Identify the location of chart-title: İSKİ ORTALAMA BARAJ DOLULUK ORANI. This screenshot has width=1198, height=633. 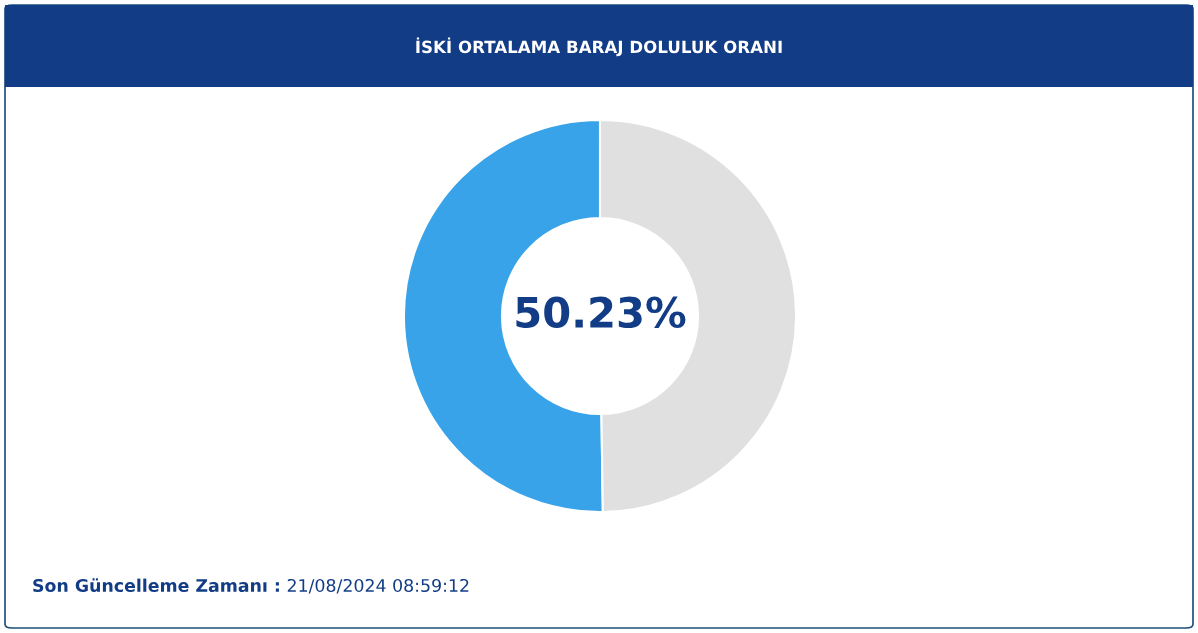
(599, 47).